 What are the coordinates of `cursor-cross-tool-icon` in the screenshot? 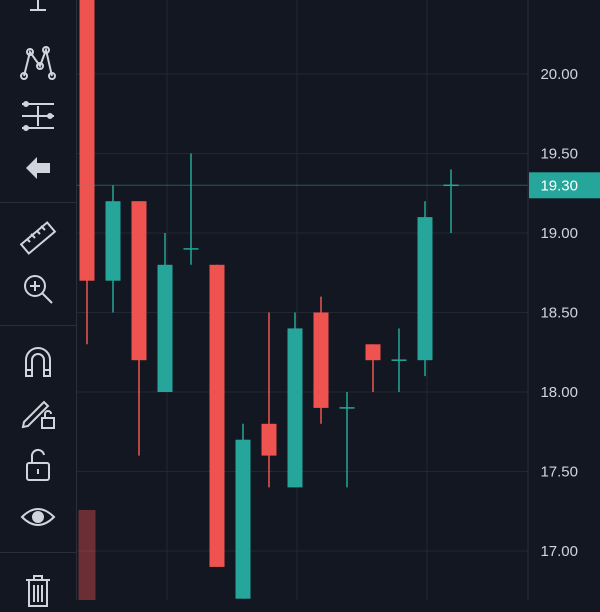 It's located at (38, 11).